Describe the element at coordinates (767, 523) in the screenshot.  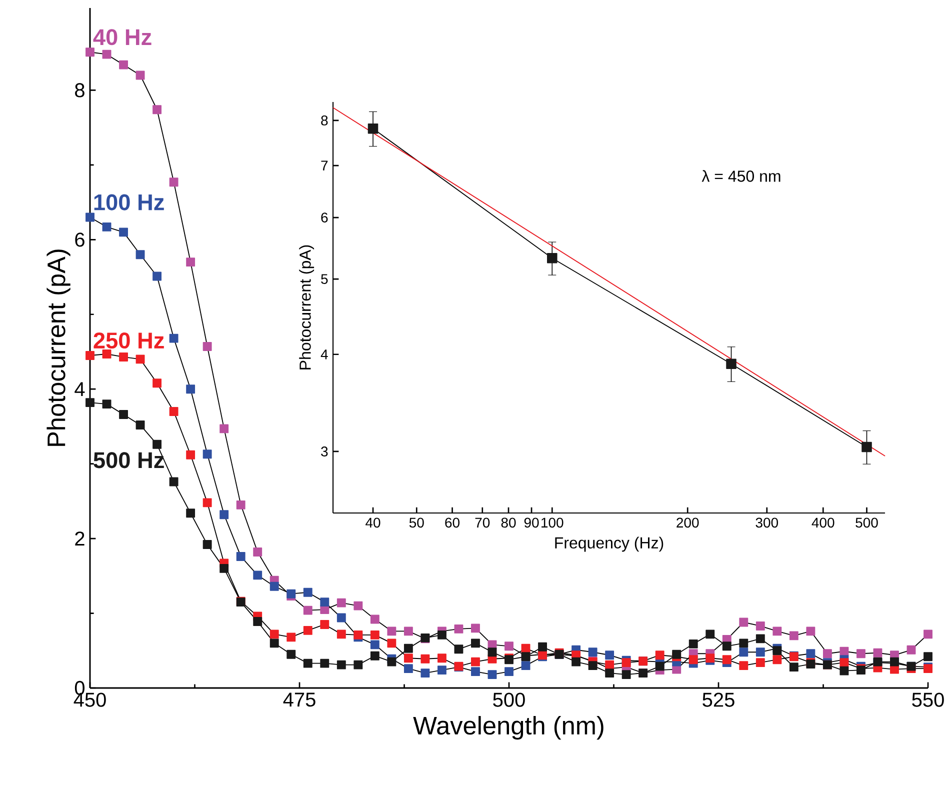
I see `x-tick-label: 300` at that location.